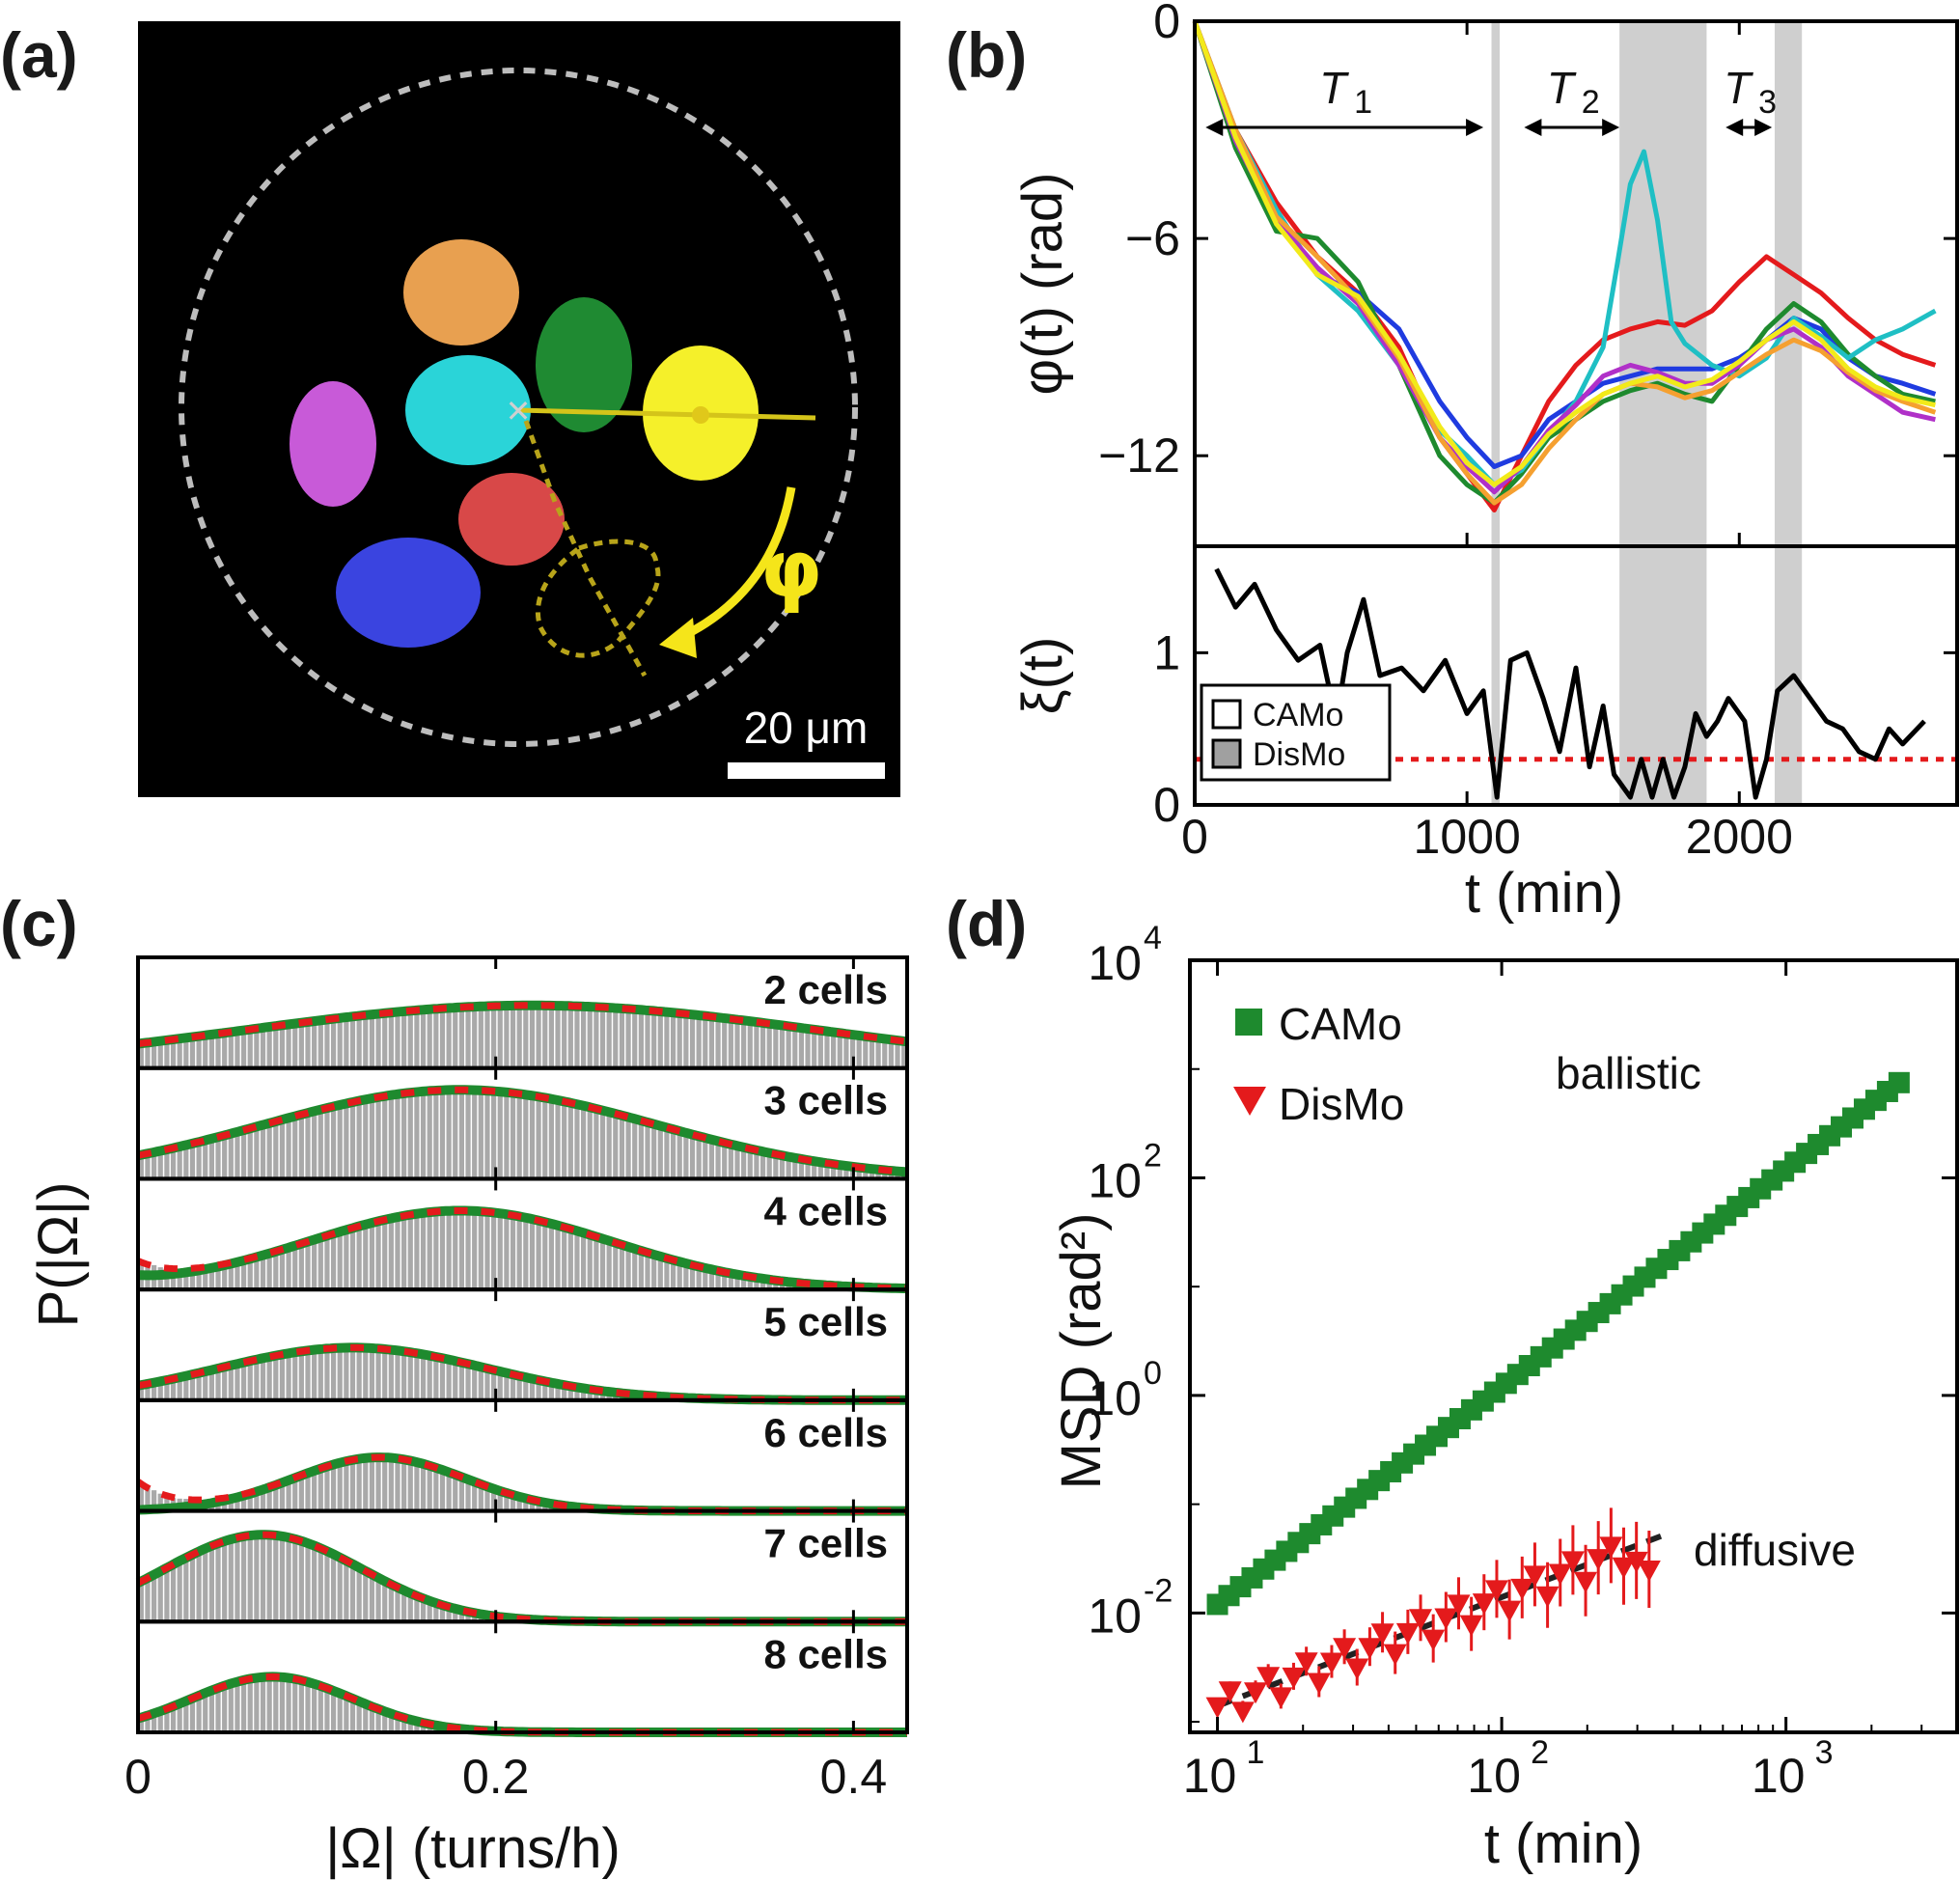  Describe the element at coordinates (826, 989) in the screenshot. I see `hist-row-label: 2 cells` at that location.